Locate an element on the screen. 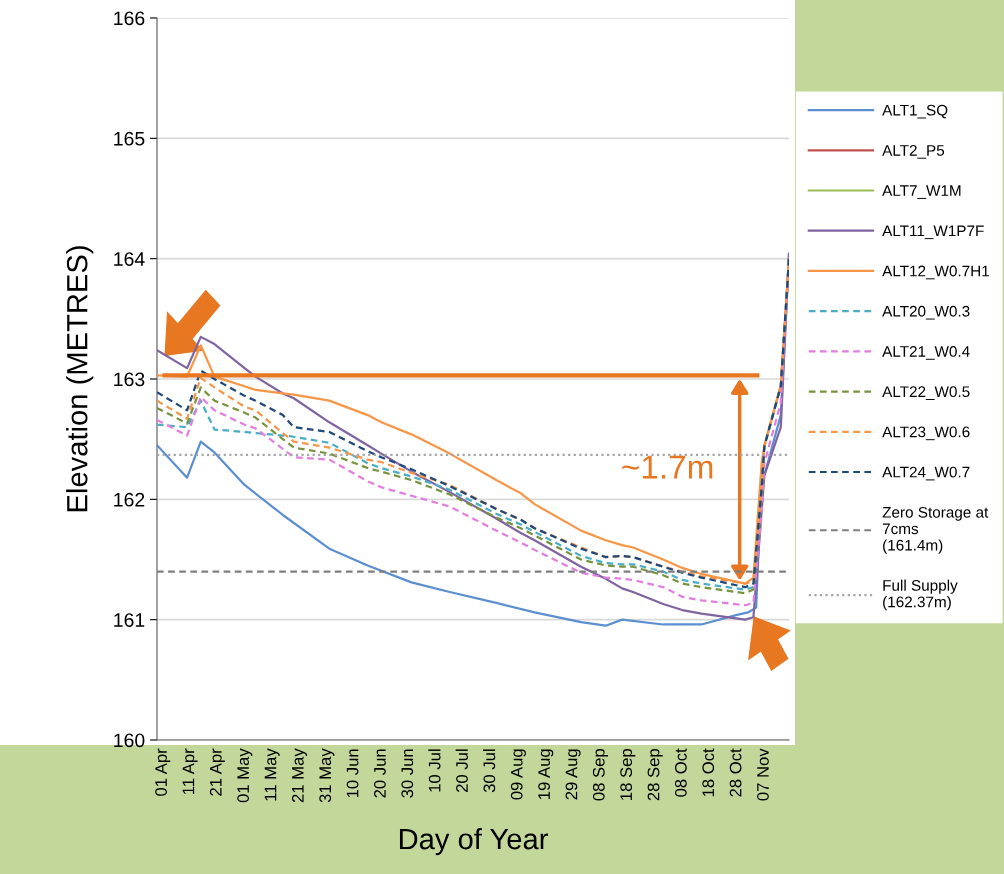 Image resolution: width=1004 pixels, height=874 pixels. x-tick-label: 19 Aug is located at coordinates (546, 774).